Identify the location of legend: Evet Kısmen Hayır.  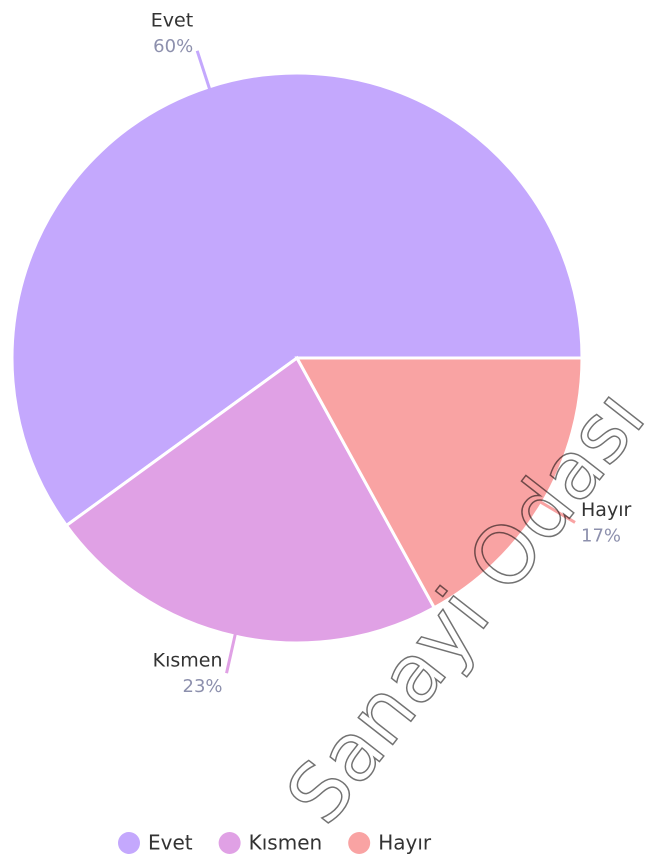
(275, 843).